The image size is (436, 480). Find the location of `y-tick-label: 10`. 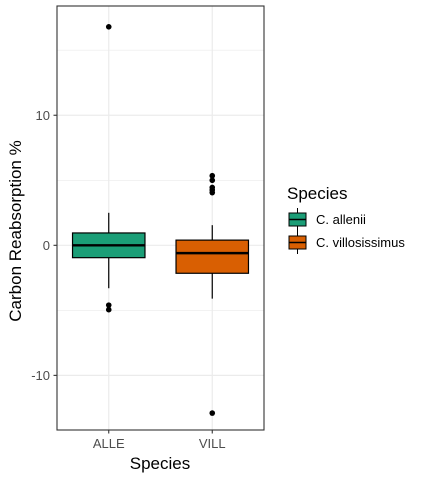

y-tick-label: 10 is located at coordinates (43, 115).